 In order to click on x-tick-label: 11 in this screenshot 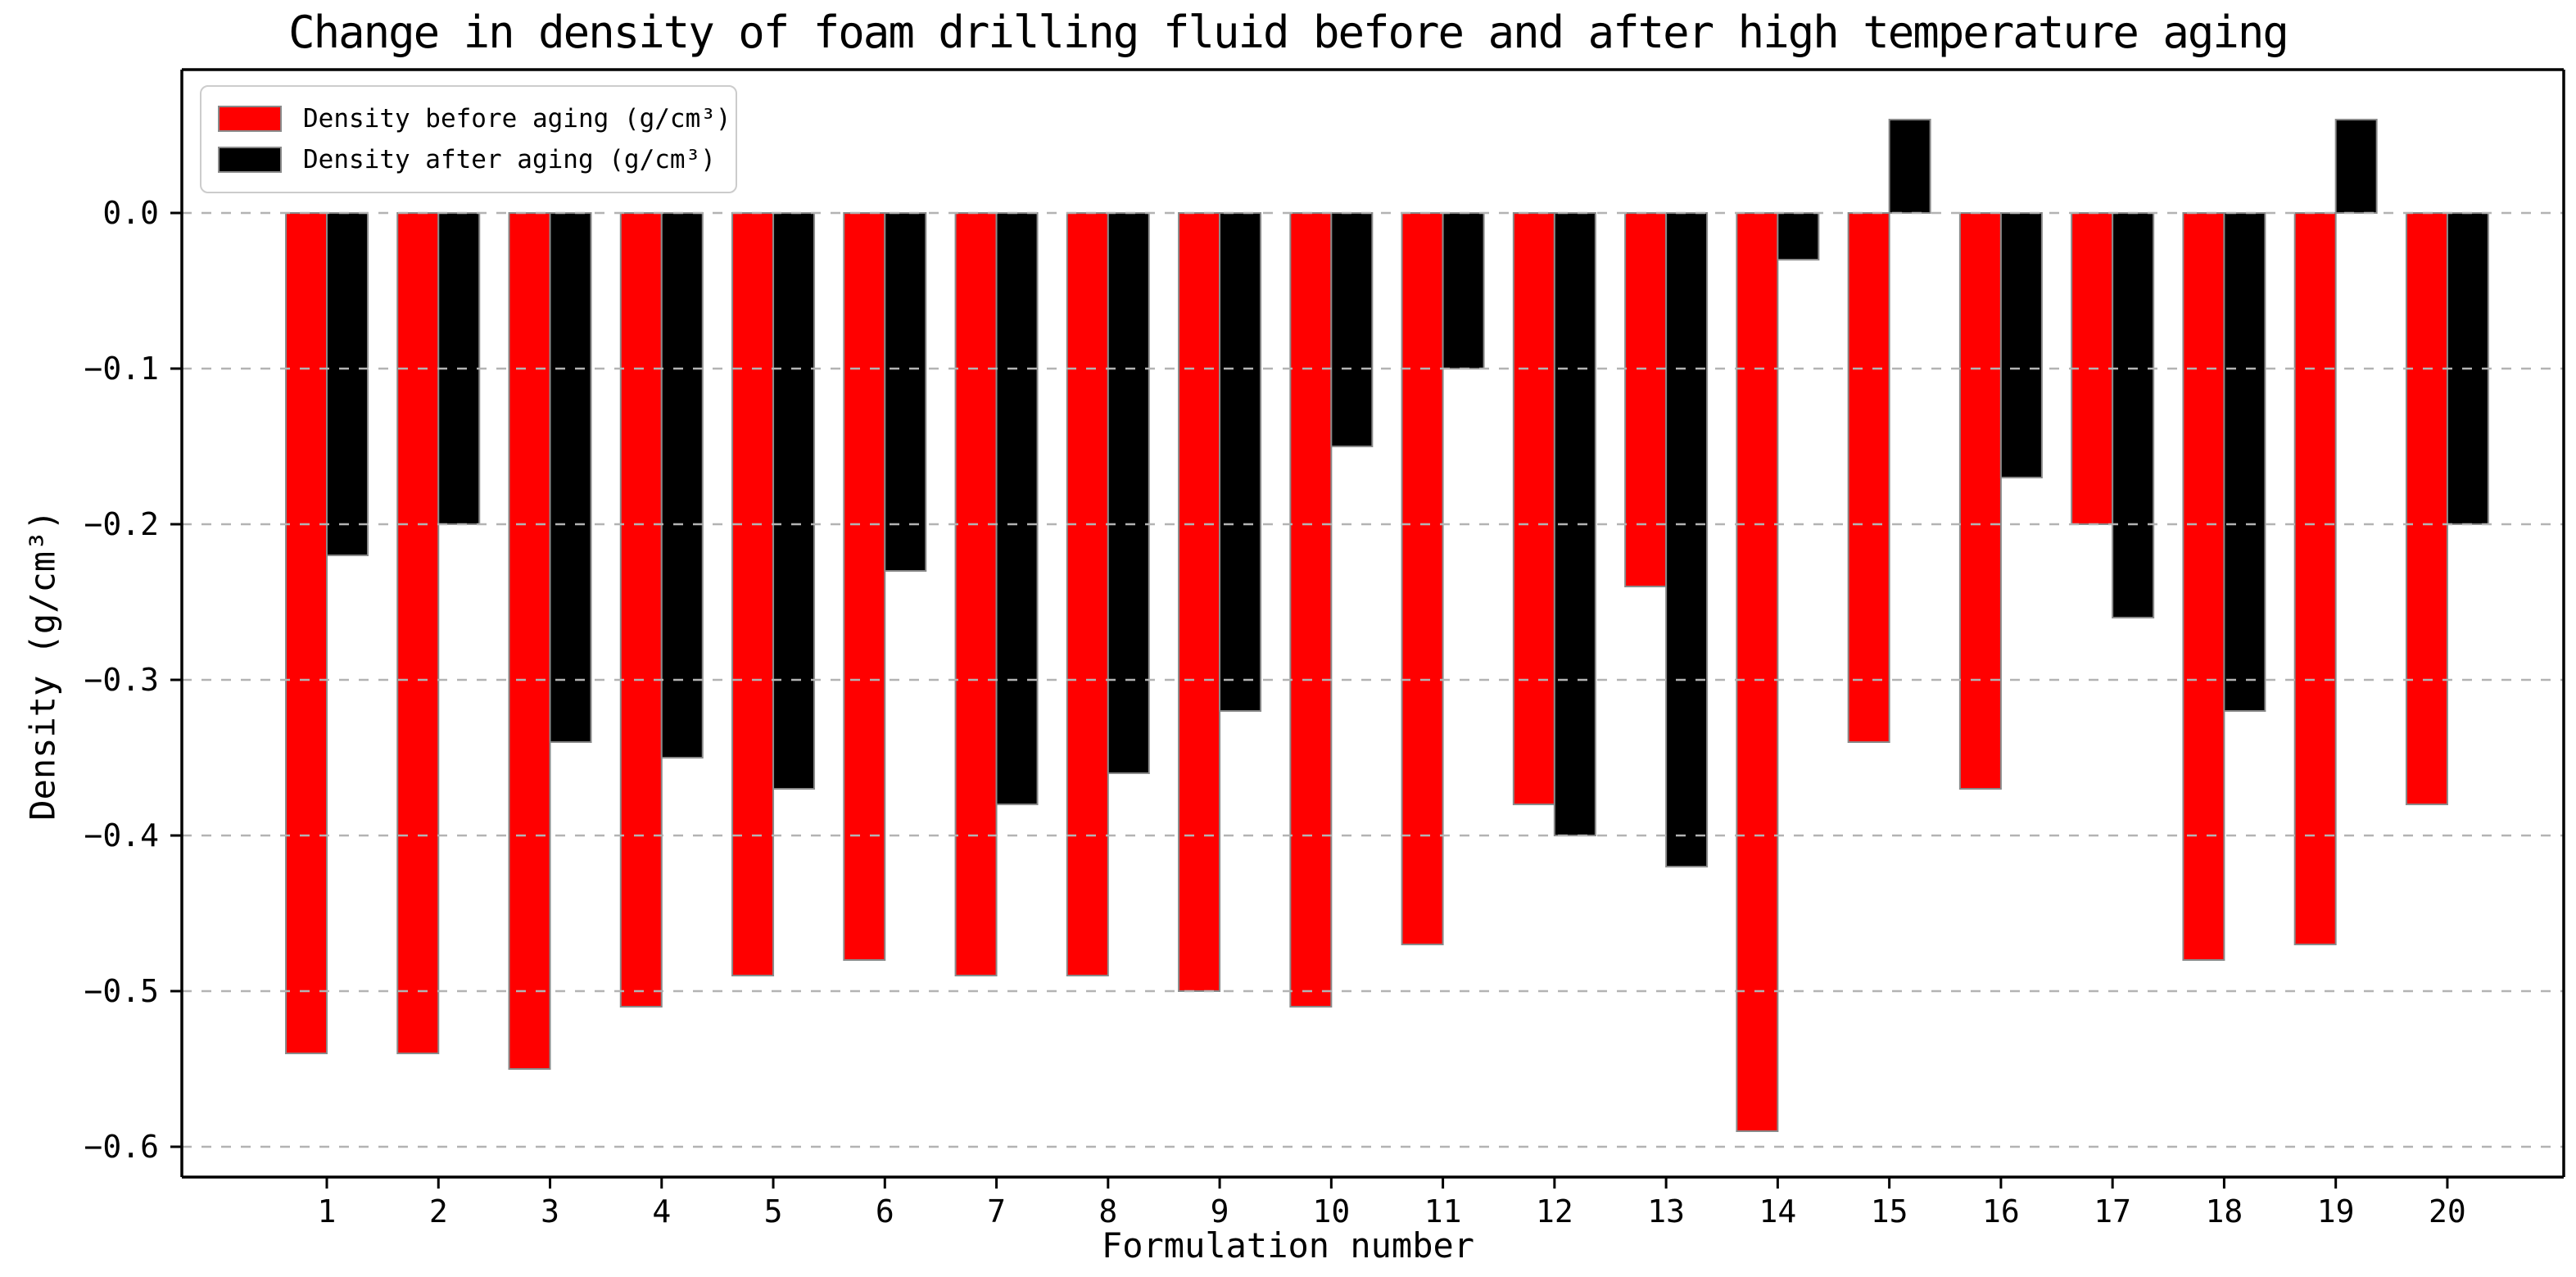, I will do `click(1443, 1211)`.